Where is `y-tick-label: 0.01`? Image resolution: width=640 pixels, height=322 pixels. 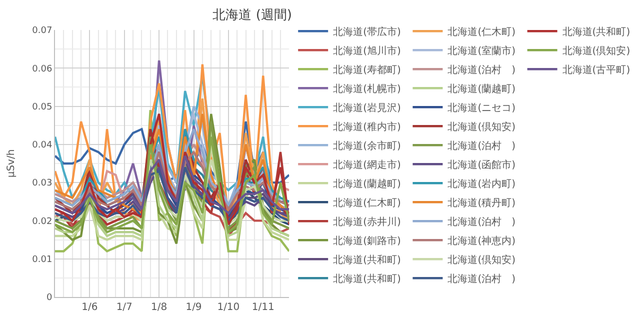 y-tick-label: 0.01 is located at coordinates (42, 260).